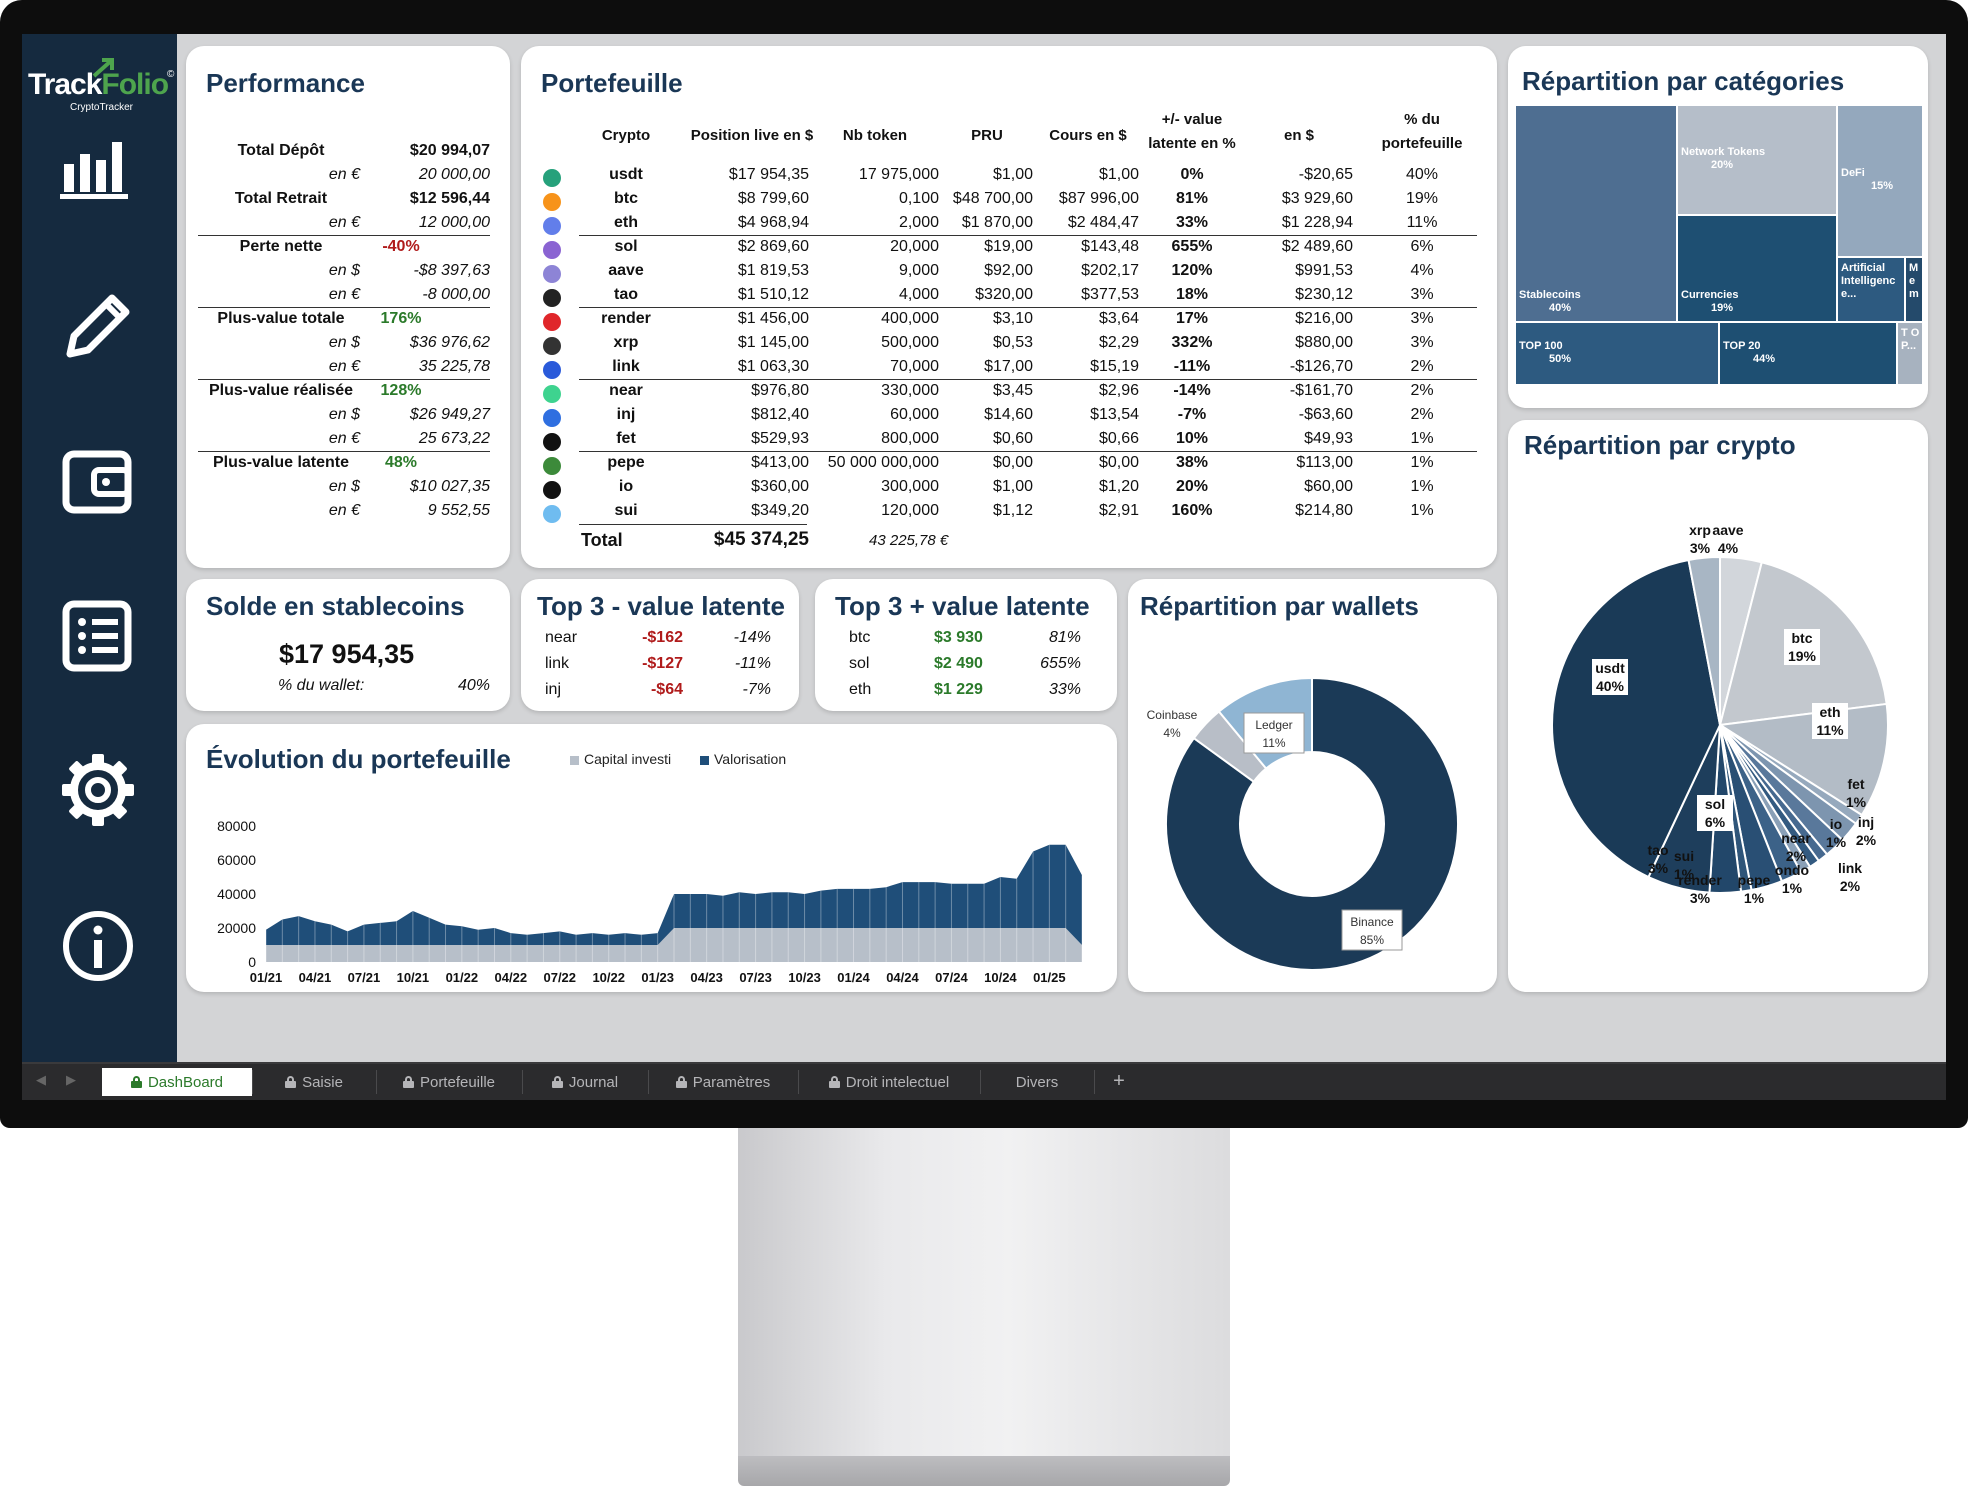  I want to click on crypto-label-pct: 1%, so click(1684, 874).